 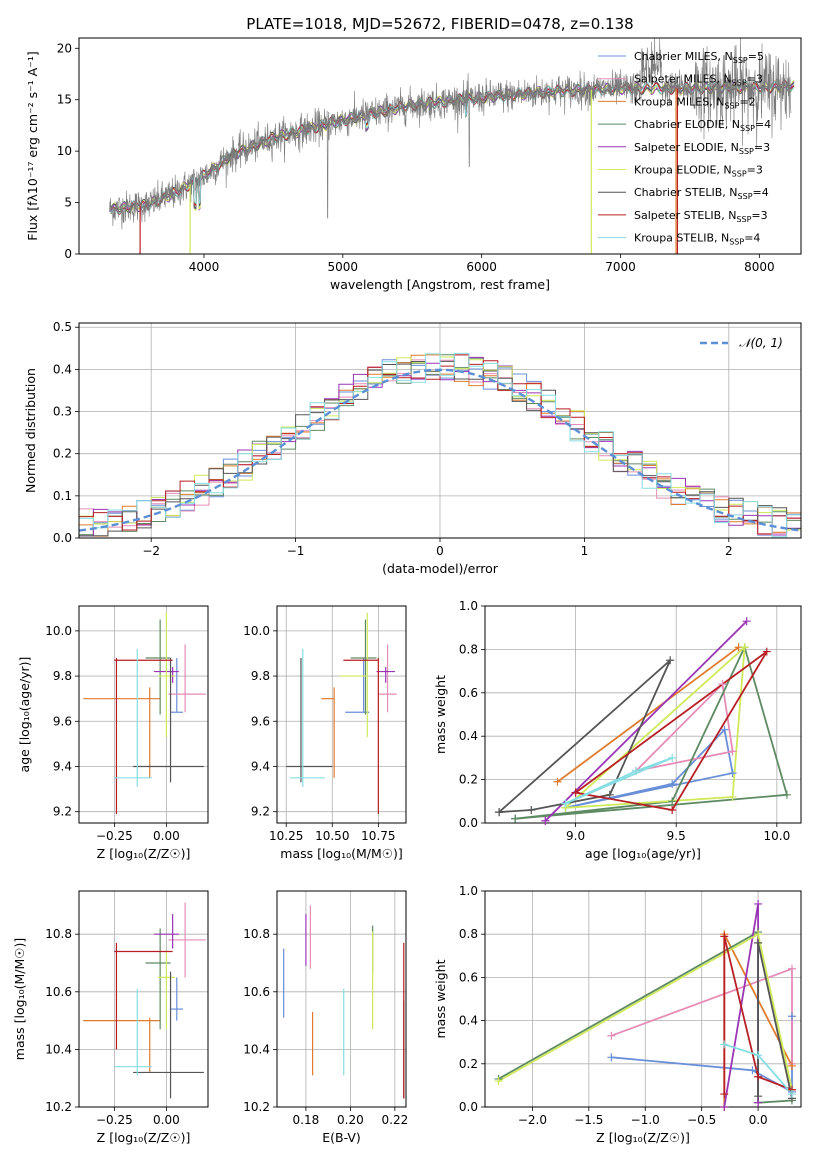 I want to click on weight-line-weight_vs_age-kroupa-stelib, so click(x=619, y=781).